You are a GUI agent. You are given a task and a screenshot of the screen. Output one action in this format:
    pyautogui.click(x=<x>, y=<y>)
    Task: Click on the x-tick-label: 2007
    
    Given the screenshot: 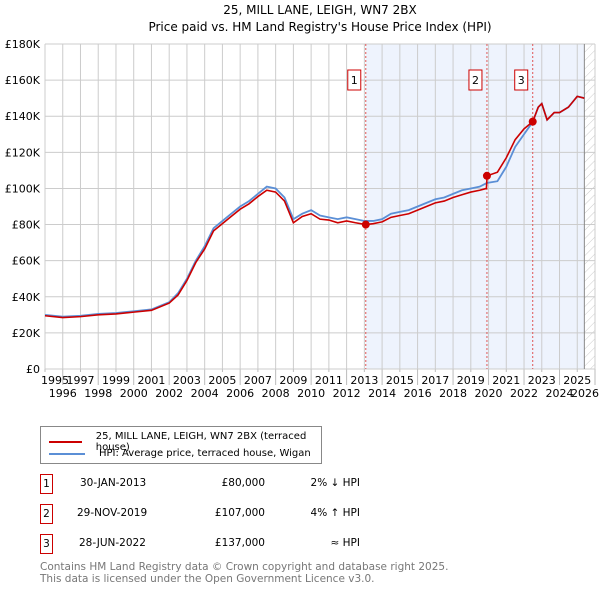 What is the action you would take?
    pyautogui.click(x=258, y=380)
    